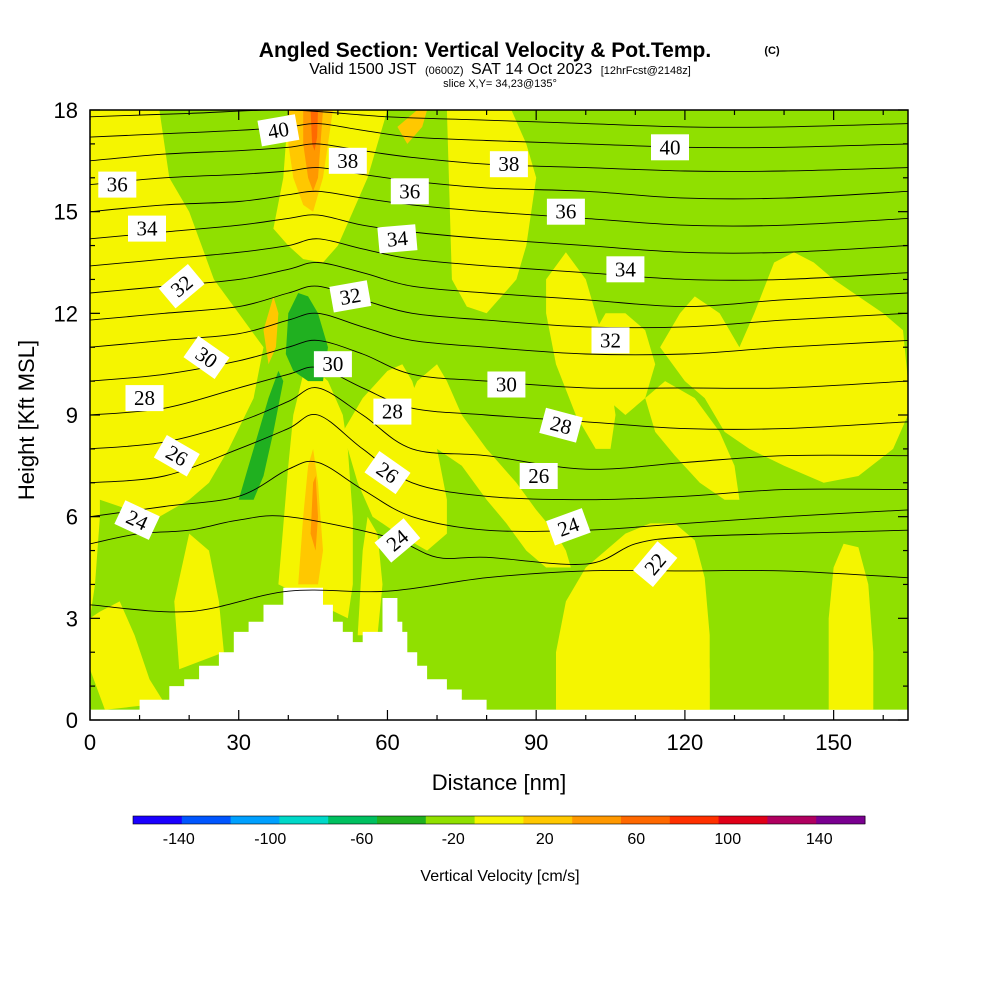 This screenshot has width=1000, height=1000. Describe the element at coordinates (72, 720) in the screenshot. I see `y-tick-label: 0` at that location.